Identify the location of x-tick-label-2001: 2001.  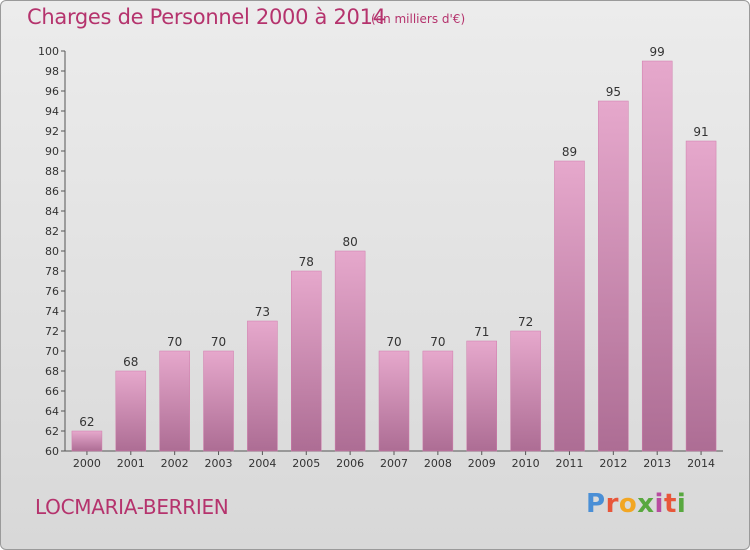
(131, 463).